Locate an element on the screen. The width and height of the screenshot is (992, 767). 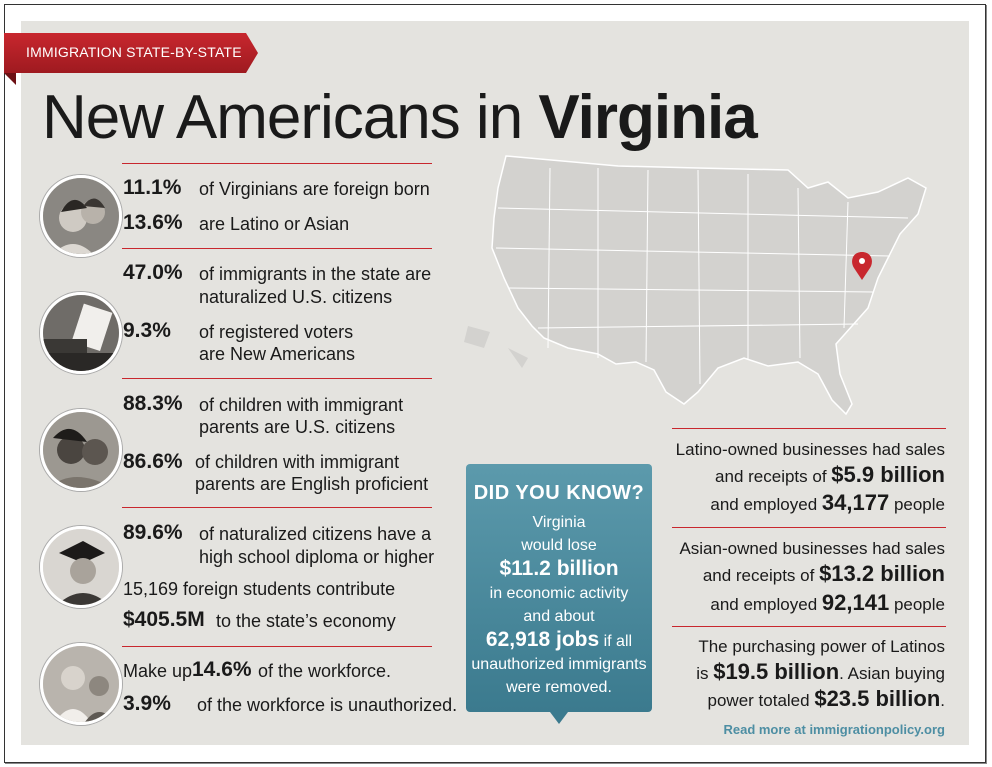
callout-line5: unauthorized immigrants is located at coordinates (559, 664).